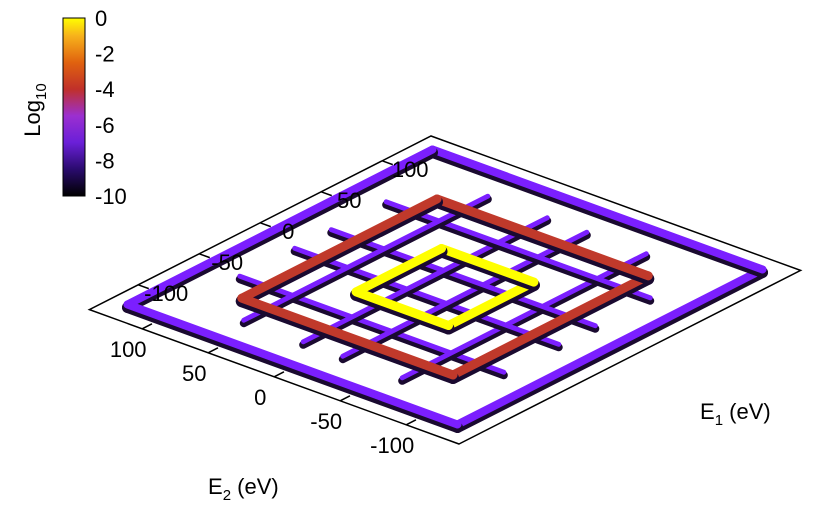 The width and height of the screenshot is (817, 512). I want to click on colorbar-tick-label: 0, so click(101, 18).